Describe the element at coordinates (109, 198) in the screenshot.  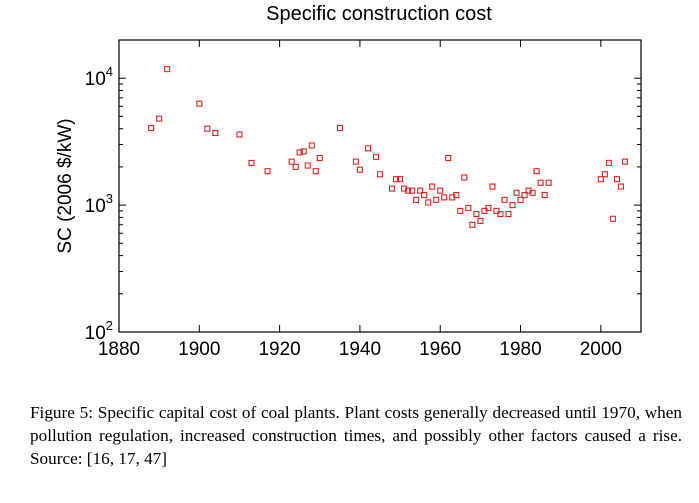
I see `y-tick-label-exponent: 3` at that location.